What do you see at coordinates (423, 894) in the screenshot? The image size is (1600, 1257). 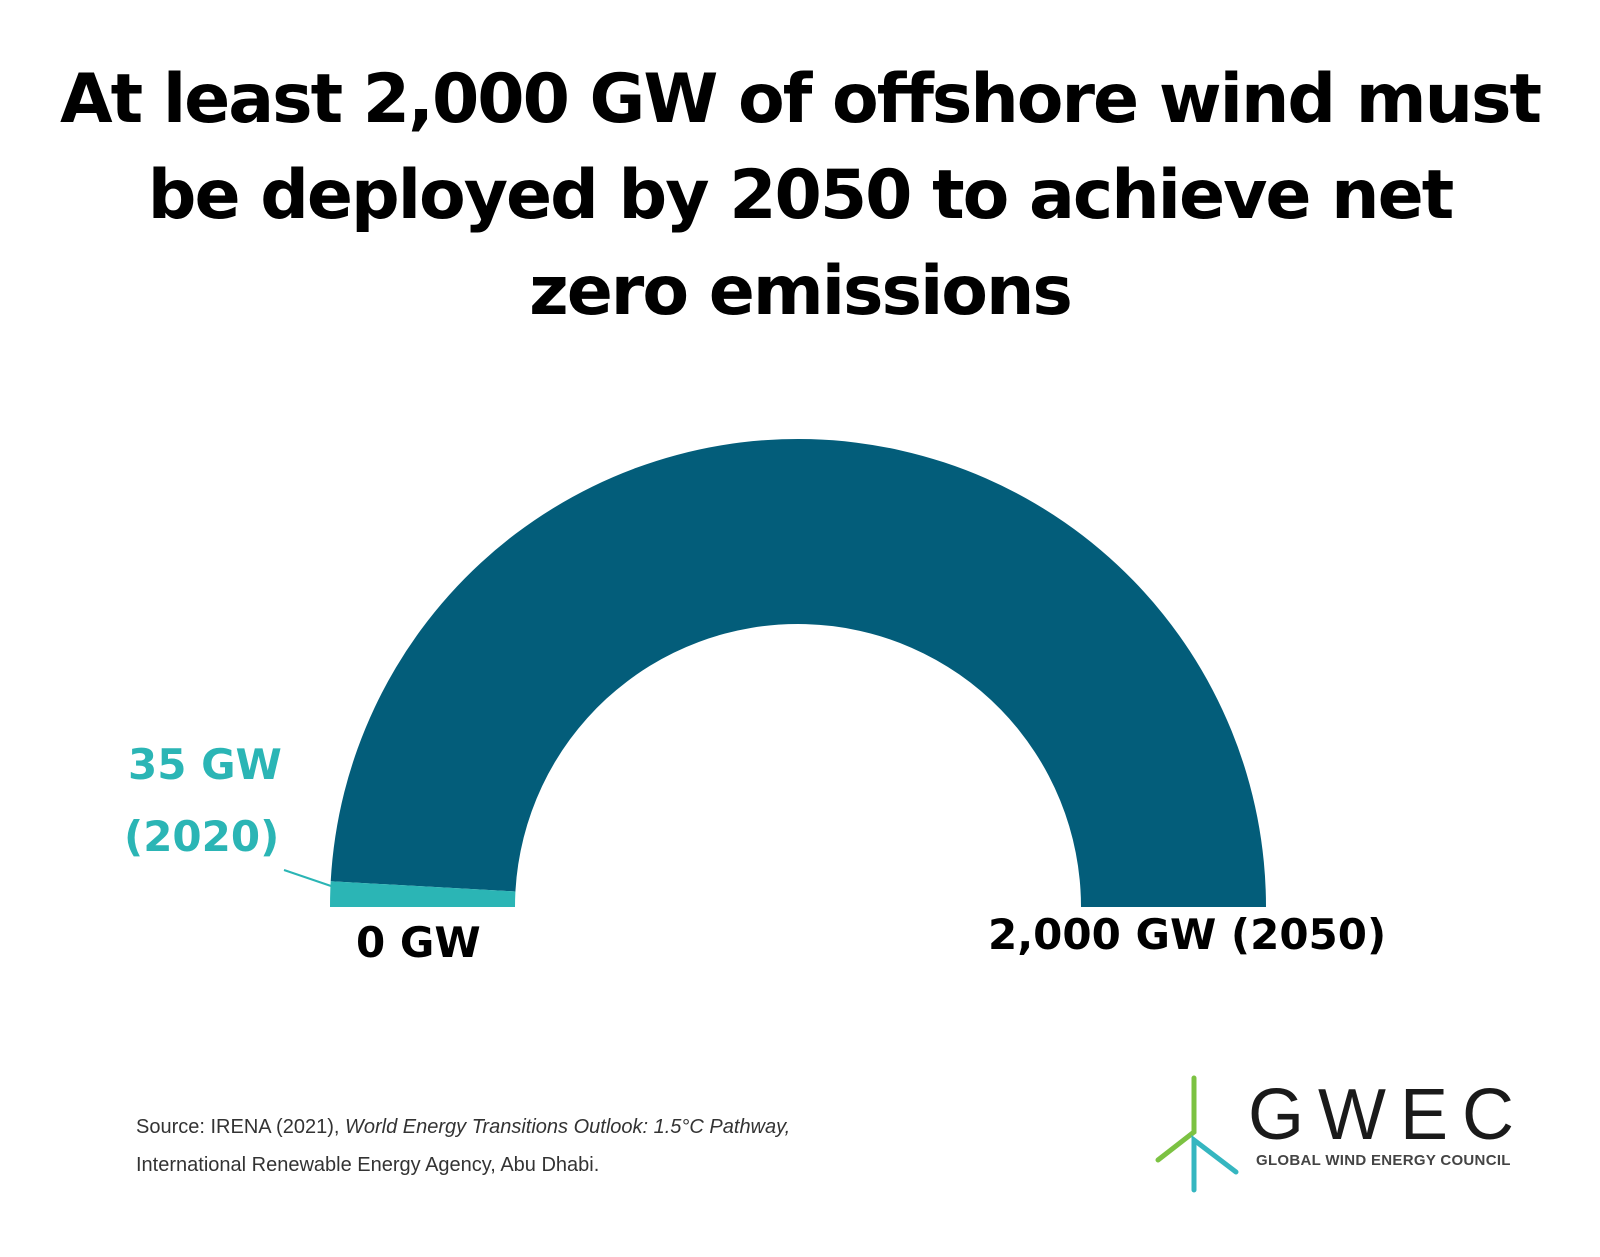 I see `gauge-arc-current` at bounding box center [423, 894].